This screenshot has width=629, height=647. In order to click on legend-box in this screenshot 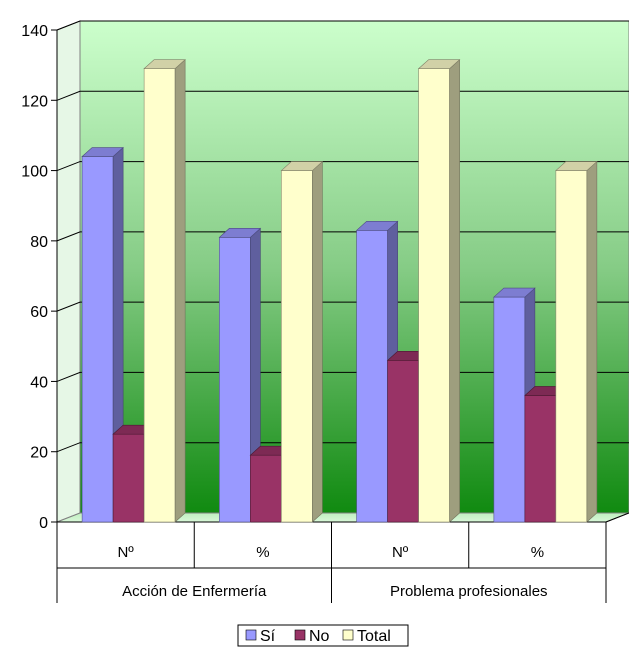, I will do `click(323, 635)`.